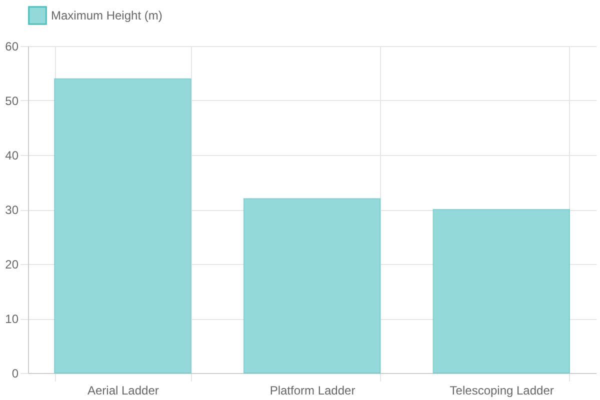 This screenshot has height=400, width=600. What do you see at coordinates (502, 391) in the screenshot?
I see `x-tick-label: Telescoping Ladder` at bounding box center [502, 391].